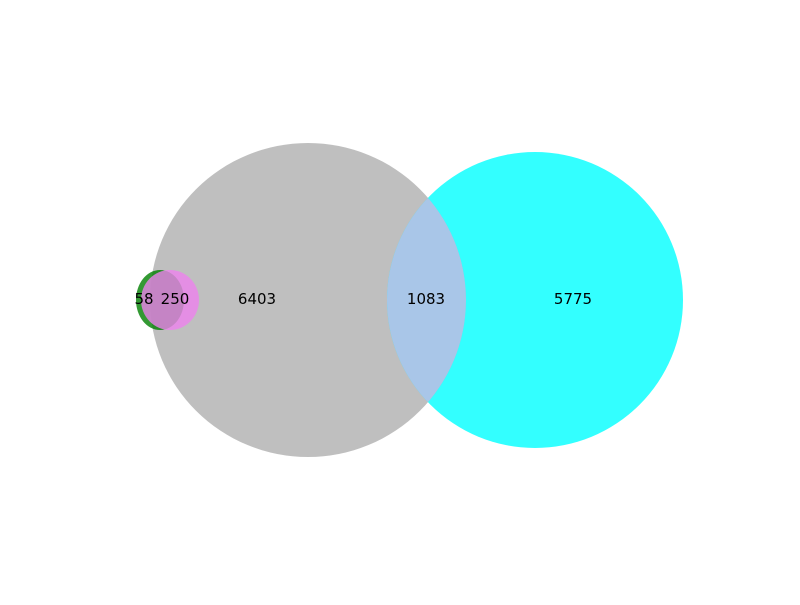 The height and width of the screenshot is (605, 800). Describe the element at coordinates (175, 299) in the screenshot. I see `region-label-a-and-b: 250` at that location.